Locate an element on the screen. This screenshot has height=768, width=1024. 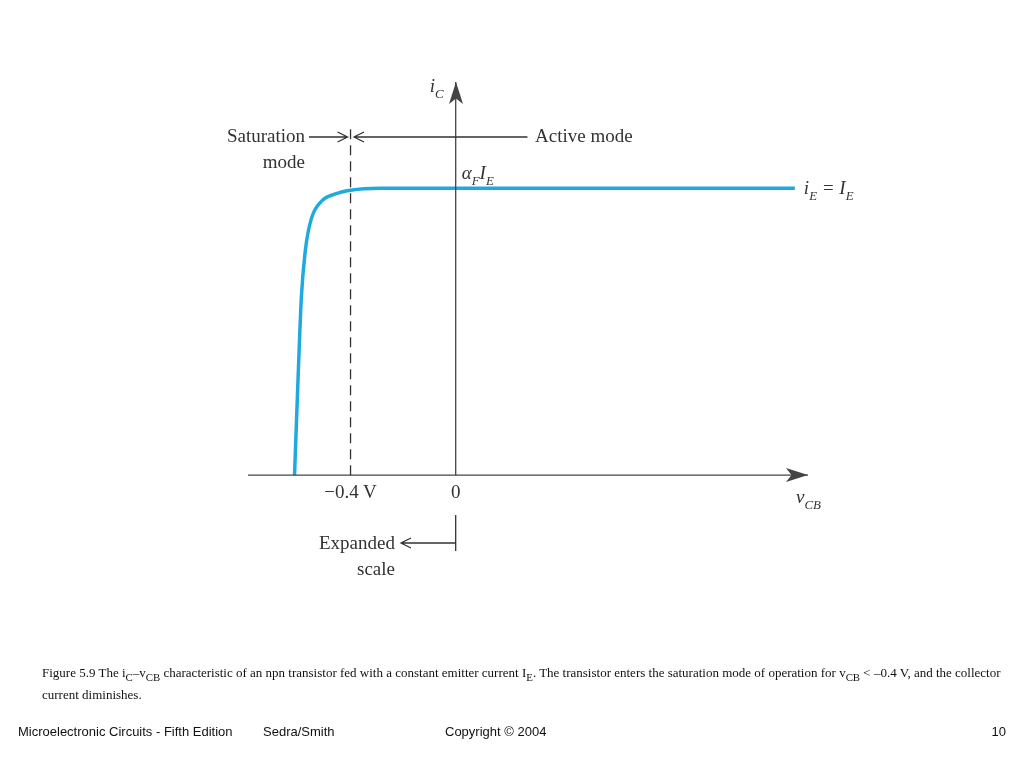
text: Expanded scale is located at coordinates (356, 556).